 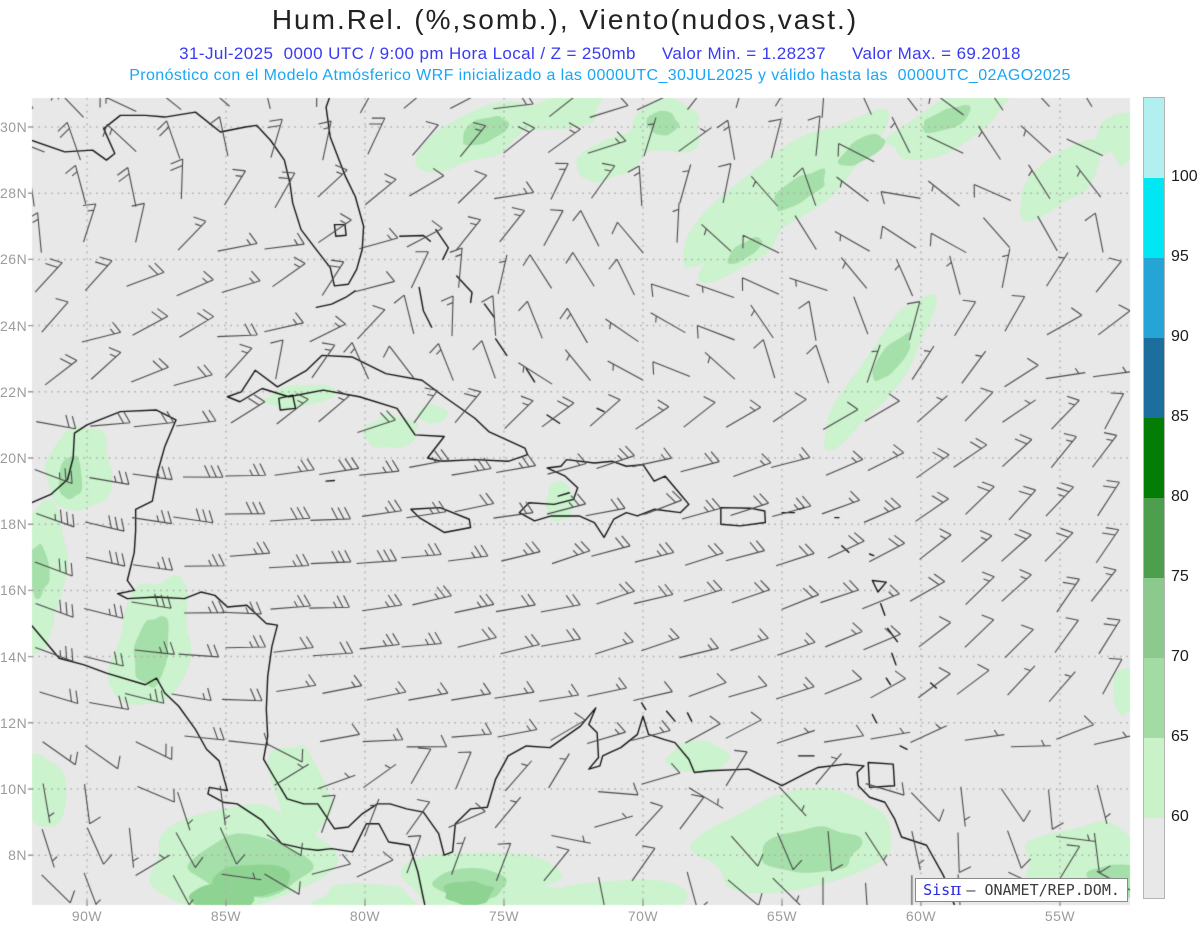 What do you see at coordinates (1180, 336) in the screenshot?
I see `colorbar-tick-label: 90` at bounding box center [1180, 336].